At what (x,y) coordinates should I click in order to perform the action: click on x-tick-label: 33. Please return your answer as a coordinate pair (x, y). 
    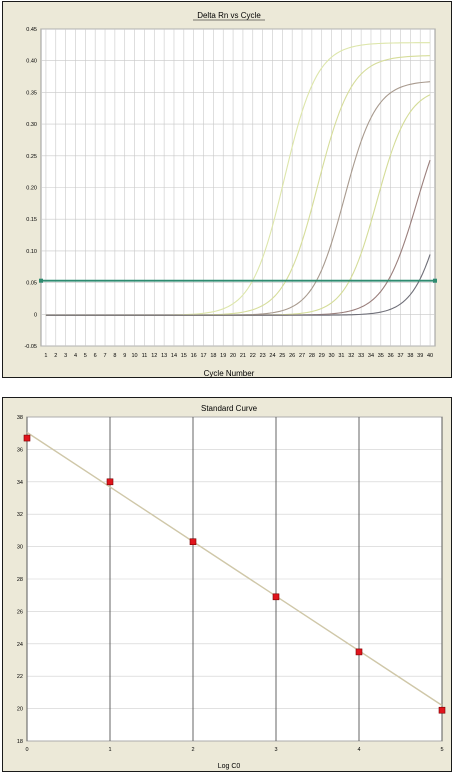
    Looking at the image, I should click on (361, 356).